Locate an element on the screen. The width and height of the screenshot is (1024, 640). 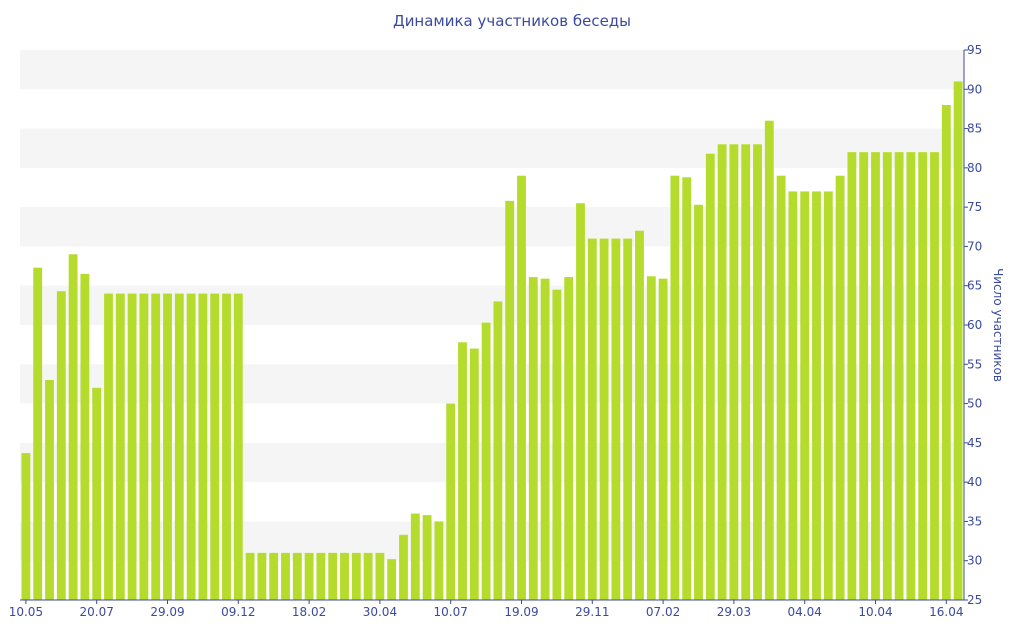
x-tick-label: 30.04 is located at coordinates (380, 612).